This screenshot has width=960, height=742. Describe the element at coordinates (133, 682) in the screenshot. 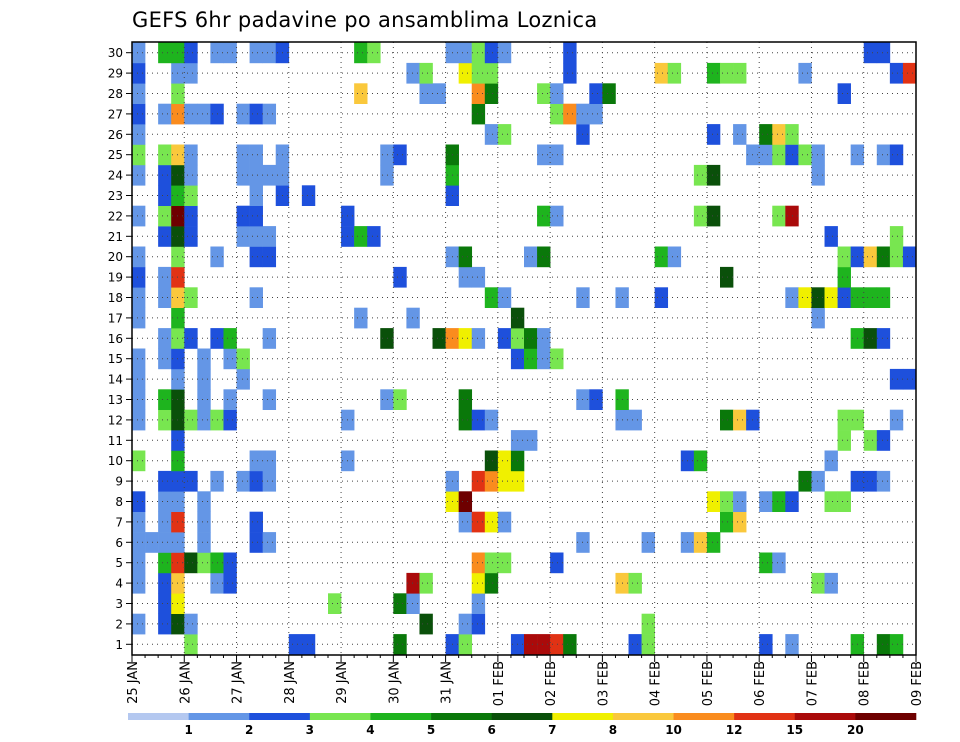

I see `x-tick-label: 25 JAN` at that location.